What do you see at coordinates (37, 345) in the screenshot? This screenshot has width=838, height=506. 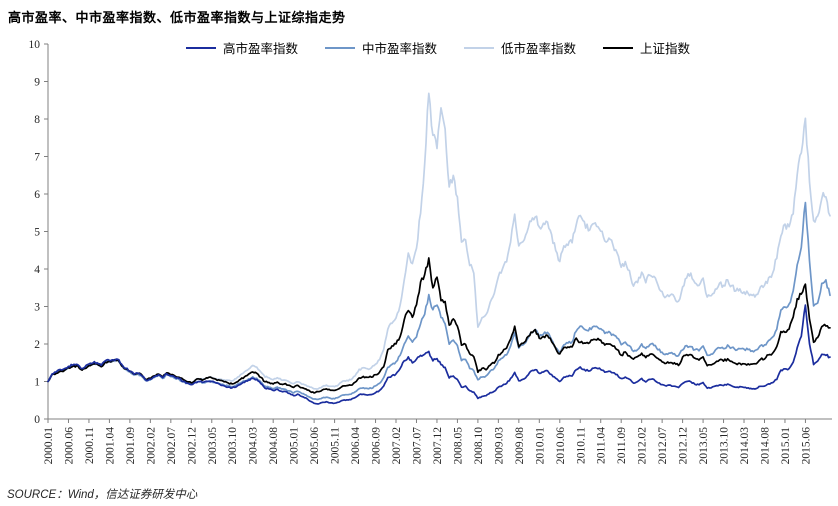 I see `y-tick-label: 2` at bounding box center [37, 345].